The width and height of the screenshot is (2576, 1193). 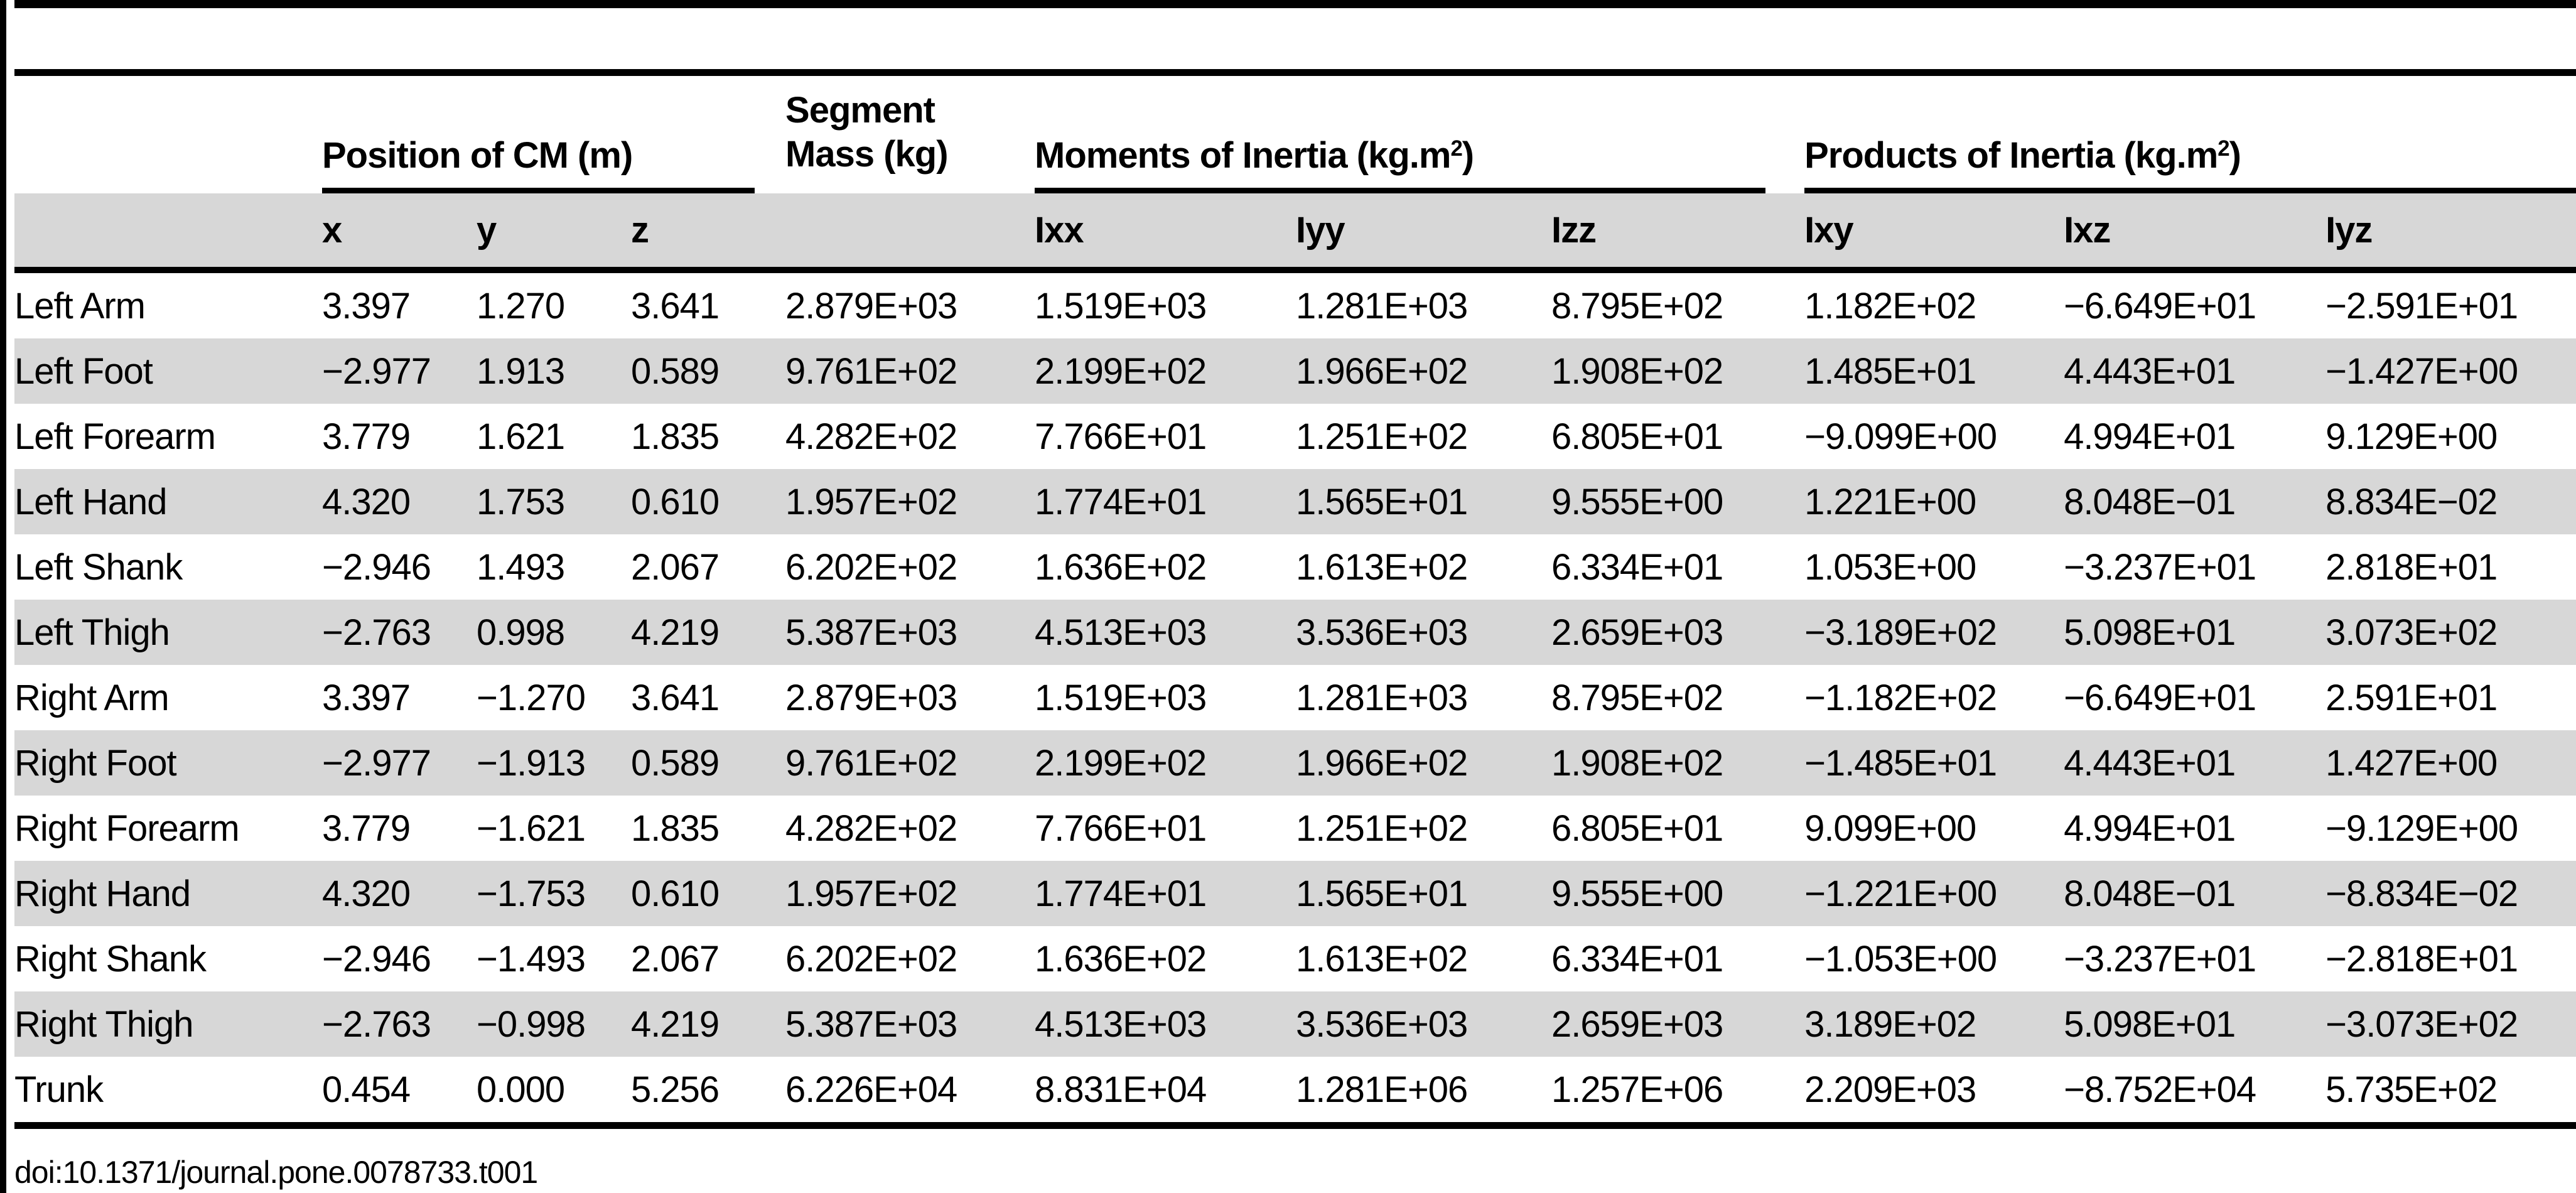 I want to click on cell-ixy: −1.182E+02, so click(x=1901, y=697).